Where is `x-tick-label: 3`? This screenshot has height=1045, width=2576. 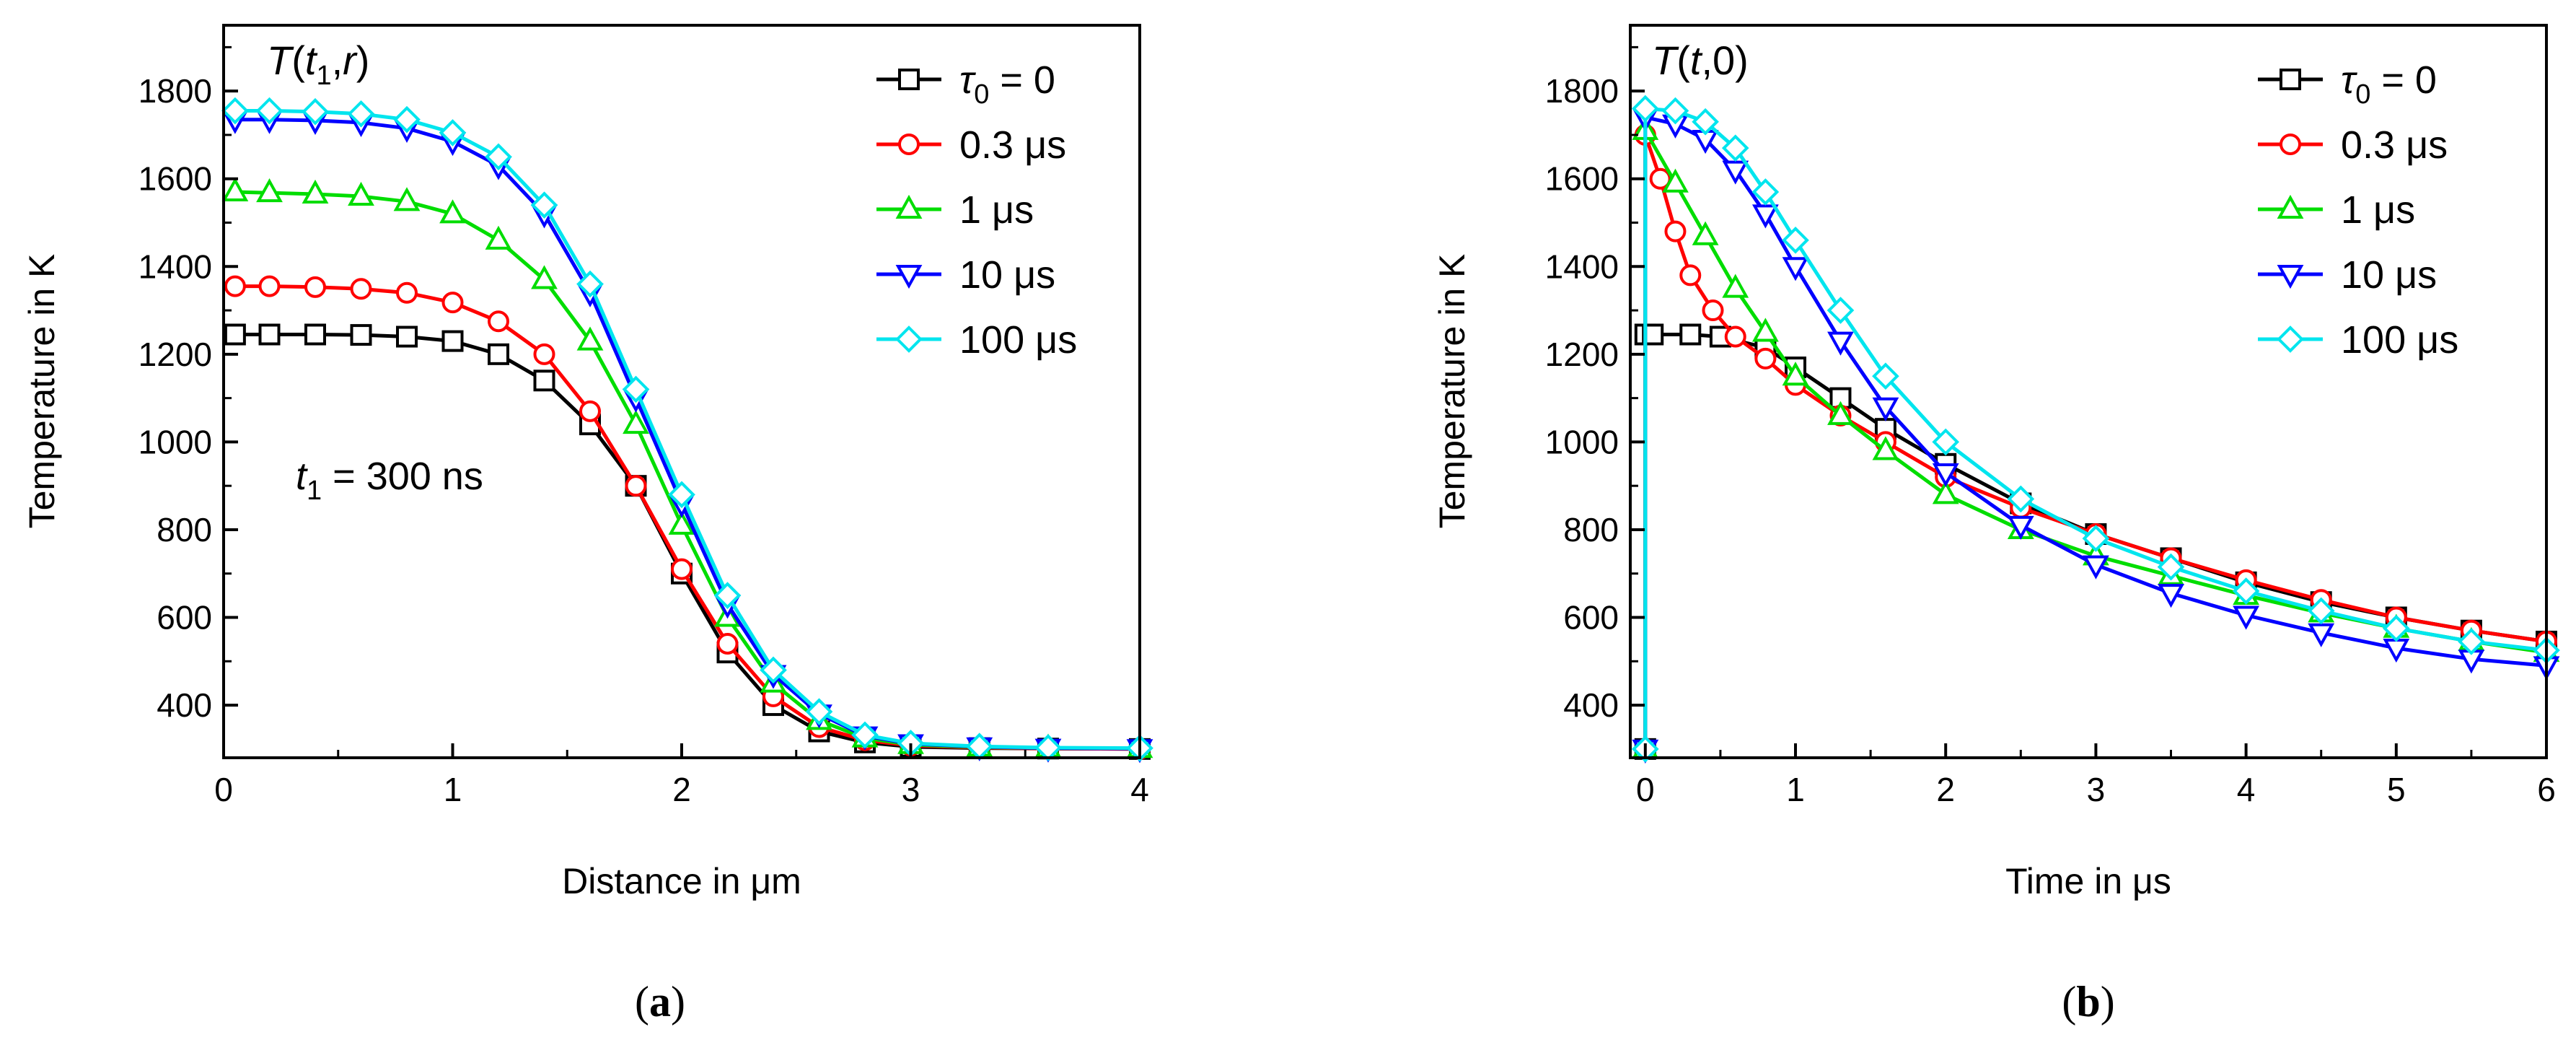 x-tick-label: 3 is located at coordinates (911, 789).